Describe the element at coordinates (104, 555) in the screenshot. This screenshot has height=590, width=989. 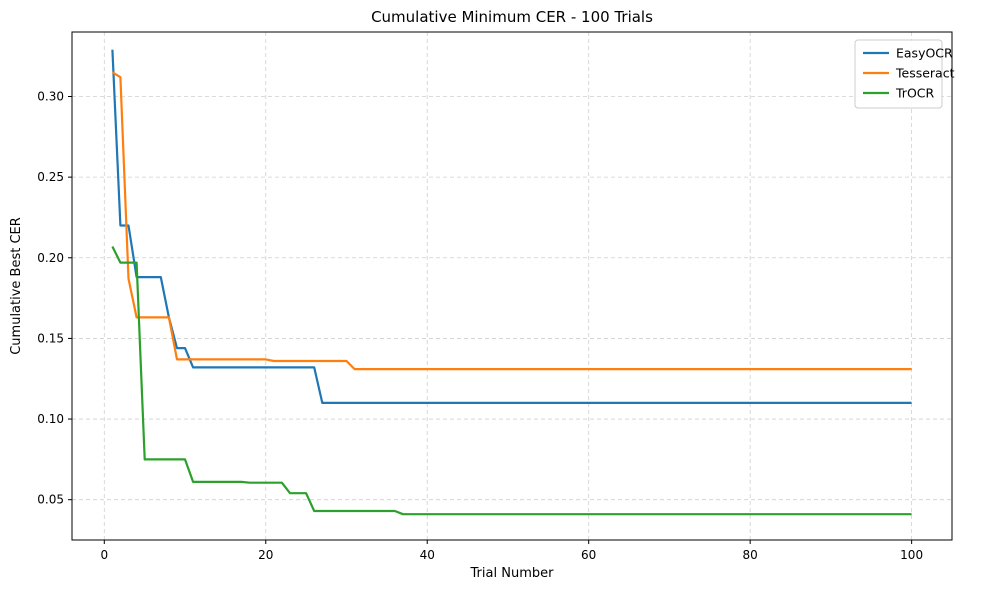
I see `x-tick-label: 0` at that location.